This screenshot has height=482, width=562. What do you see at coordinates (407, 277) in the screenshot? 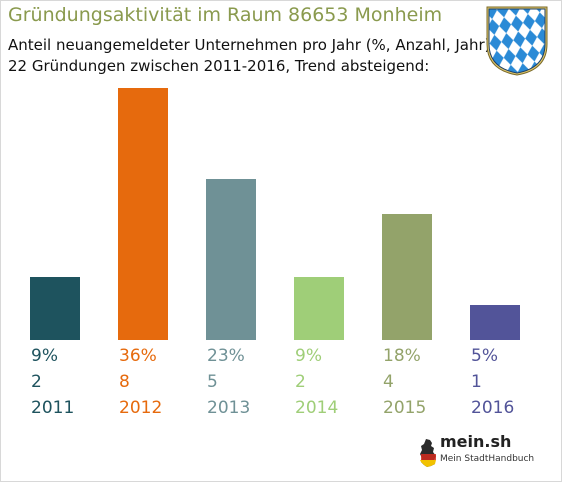
I see `bar-2015` at bounding box center [407, 277].